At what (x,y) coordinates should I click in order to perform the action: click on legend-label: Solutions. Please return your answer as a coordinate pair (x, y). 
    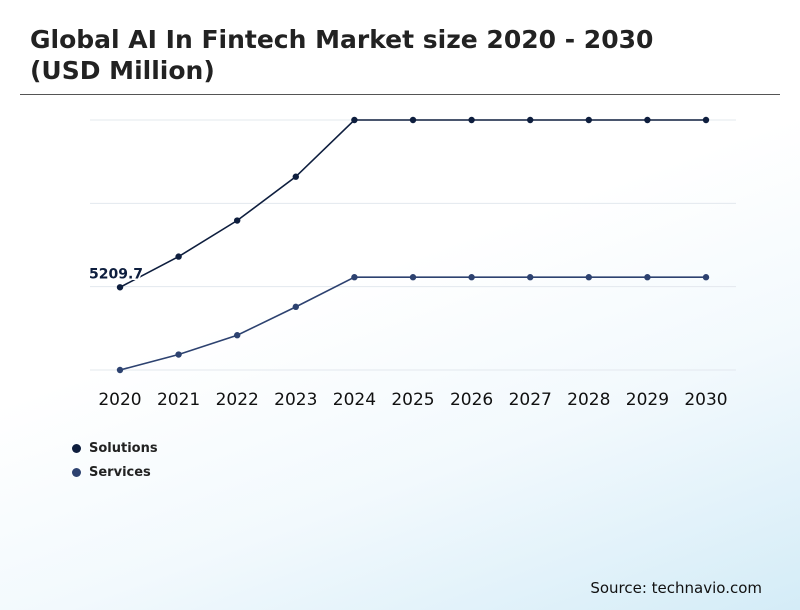
    Looking at the image, I should click on (123, 448).